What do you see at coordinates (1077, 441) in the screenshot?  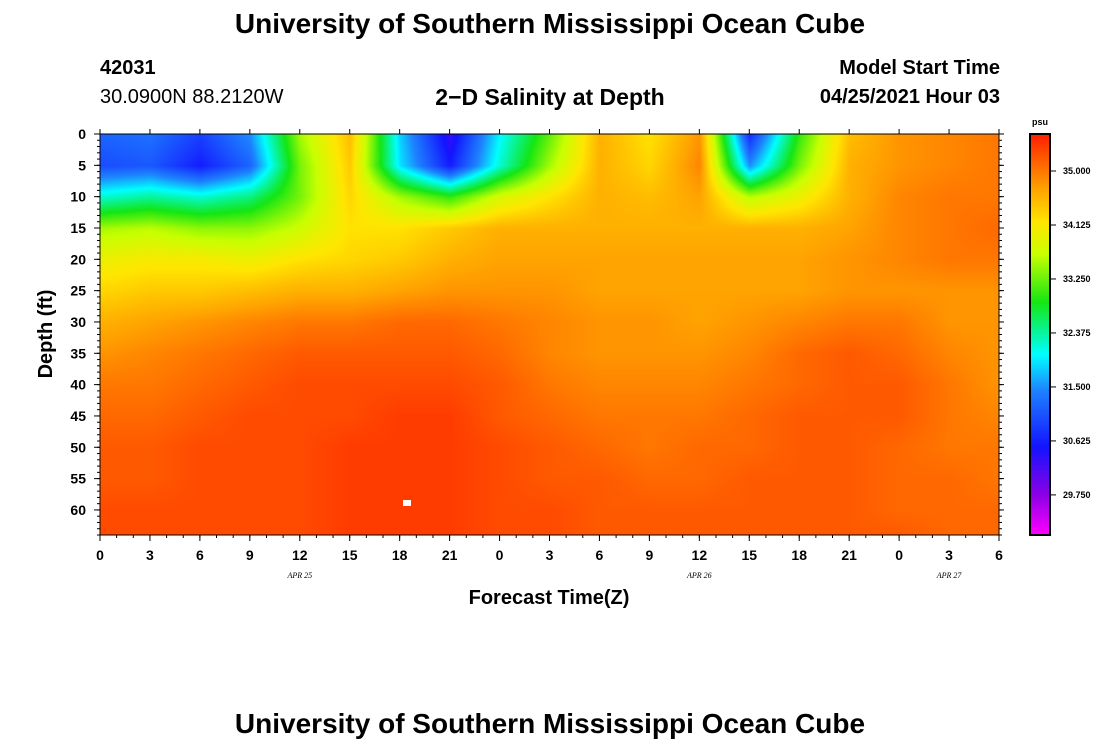 I see `colorbar-tick-label: 30.625` at bounding box center [1077, 441].